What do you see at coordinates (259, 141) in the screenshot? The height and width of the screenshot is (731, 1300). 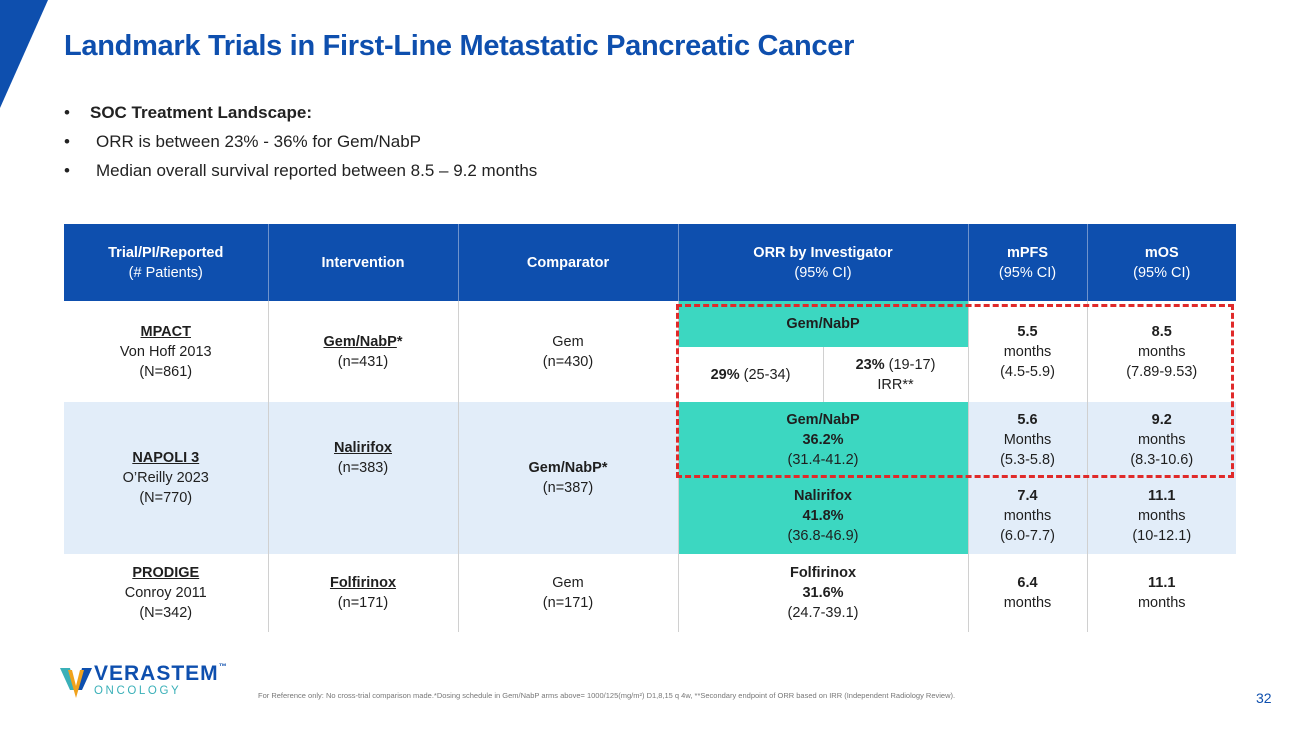 I see `bullet-text: ORR is between 23% - 36% for Gem/NabP` at bounding box center [259, 141].